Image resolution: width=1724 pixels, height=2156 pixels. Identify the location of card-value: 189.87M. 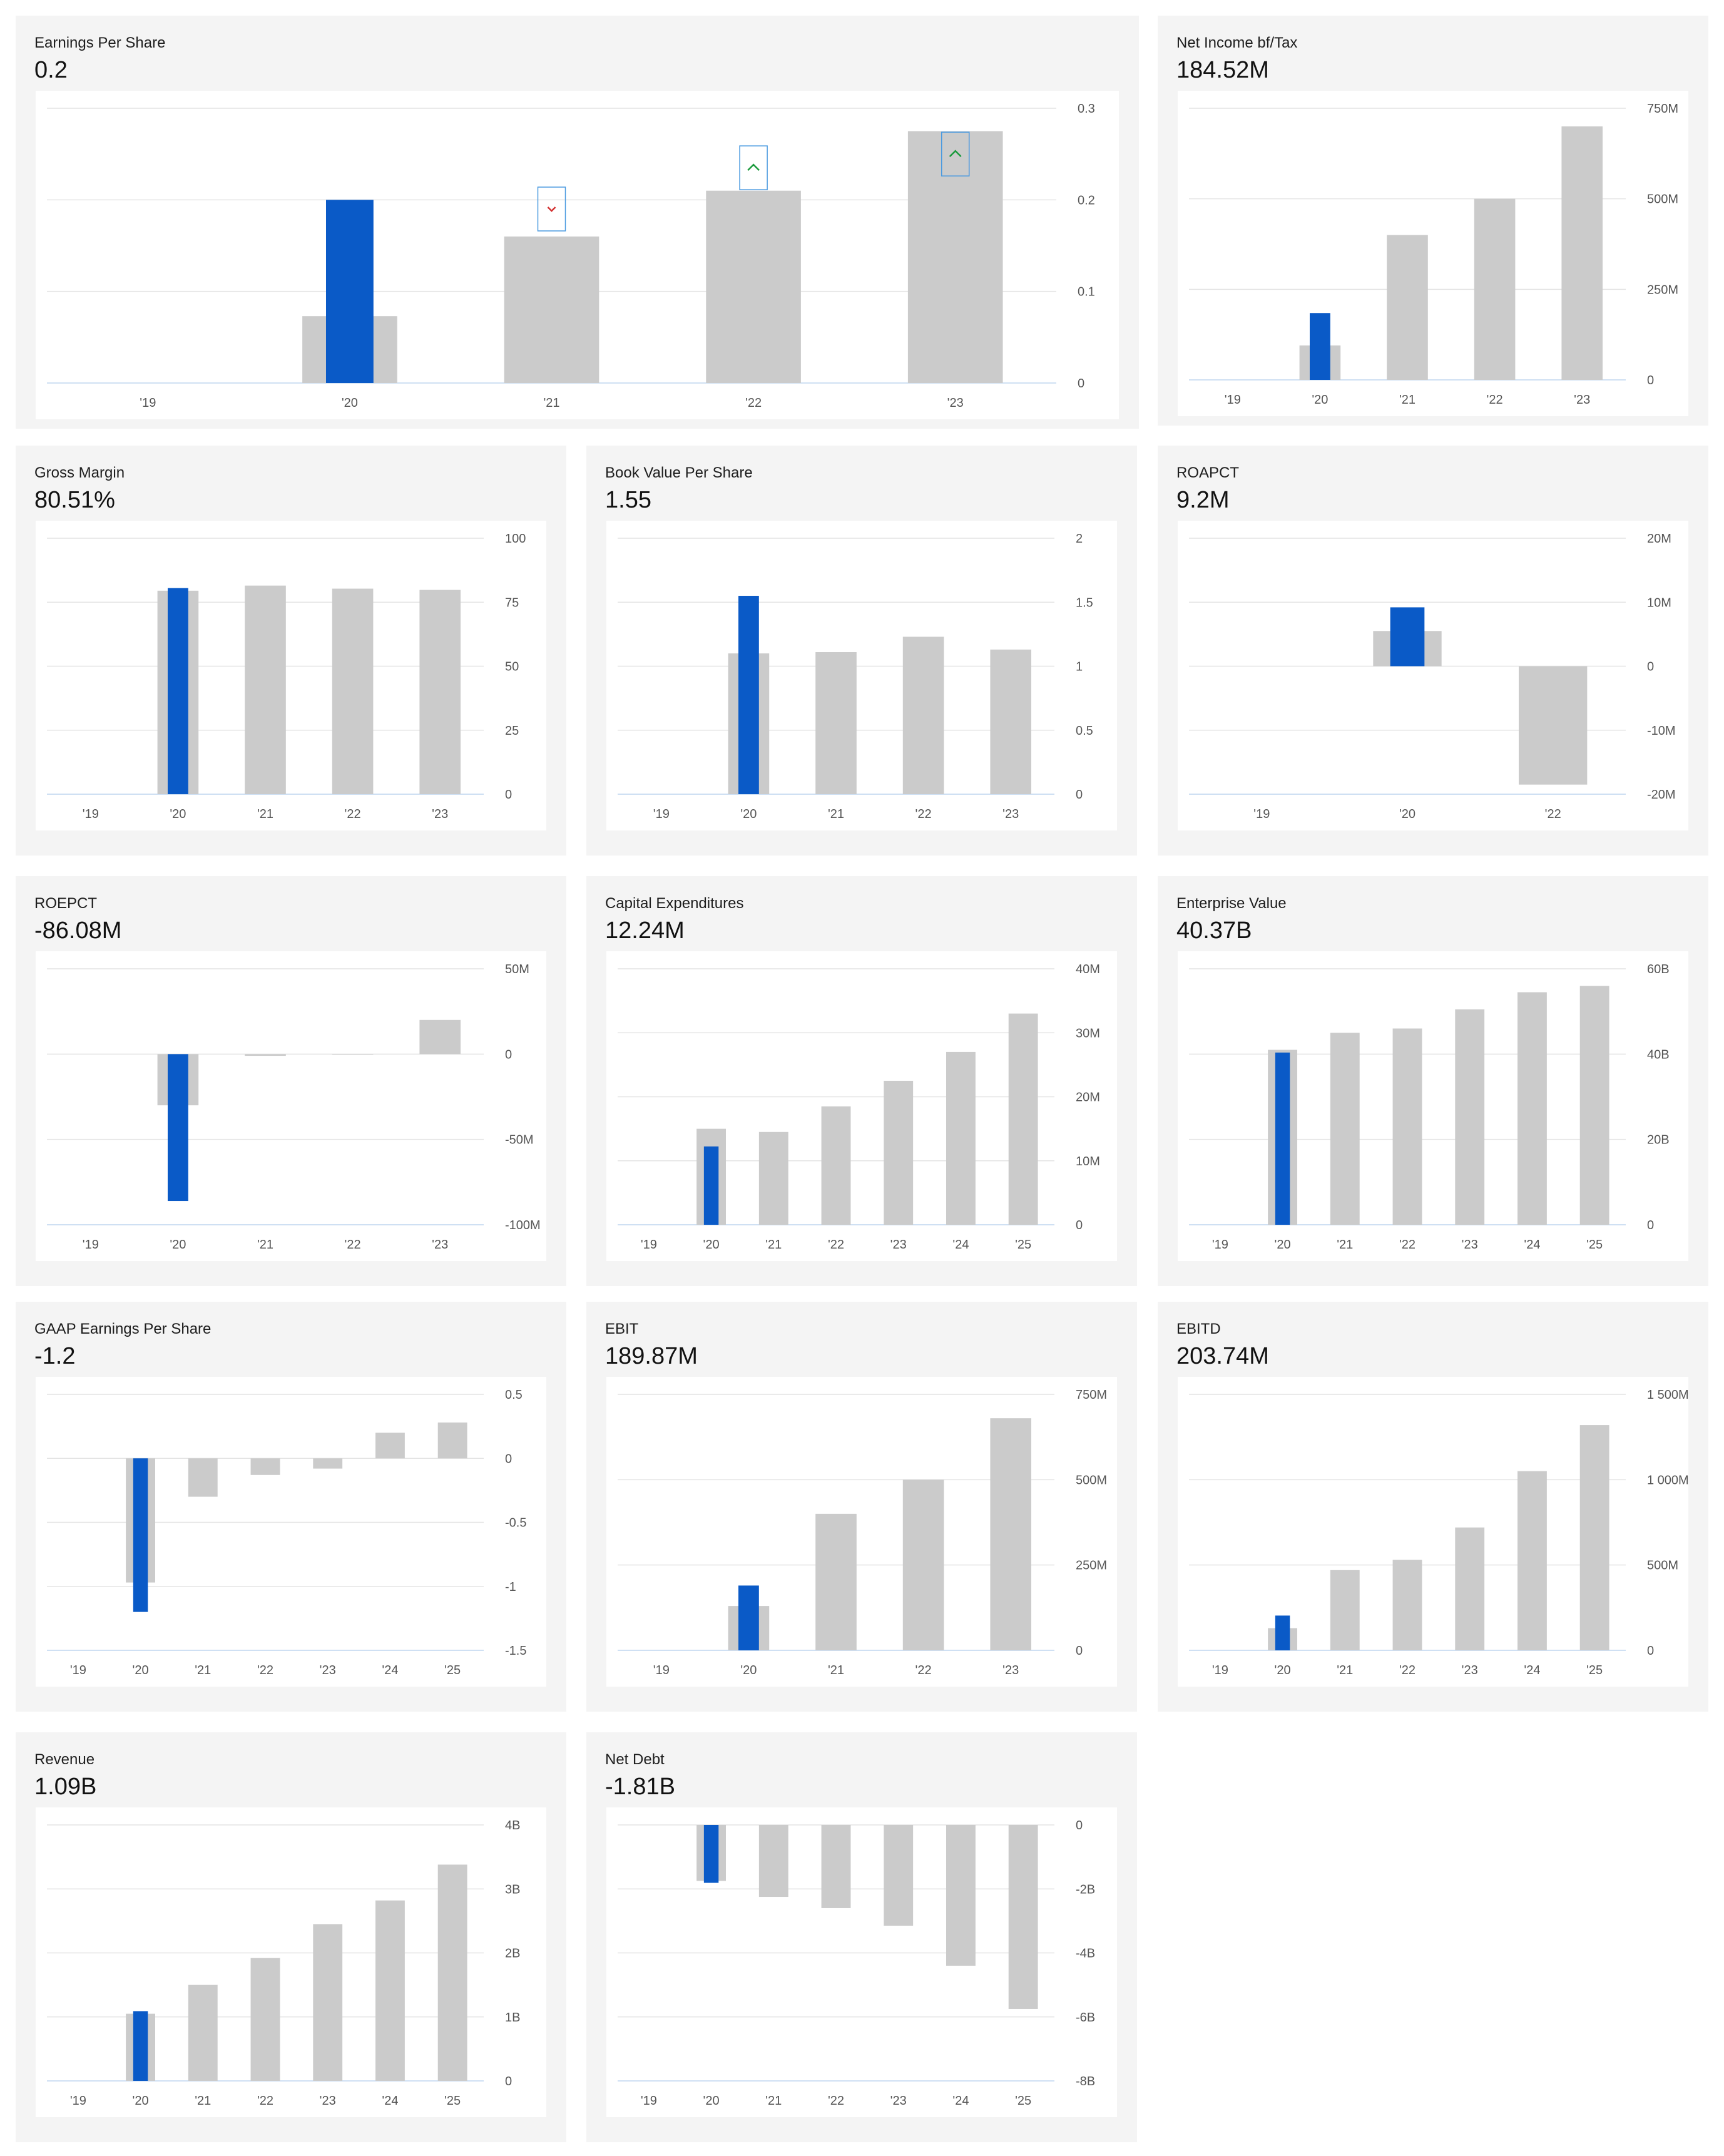
(651, 1356).